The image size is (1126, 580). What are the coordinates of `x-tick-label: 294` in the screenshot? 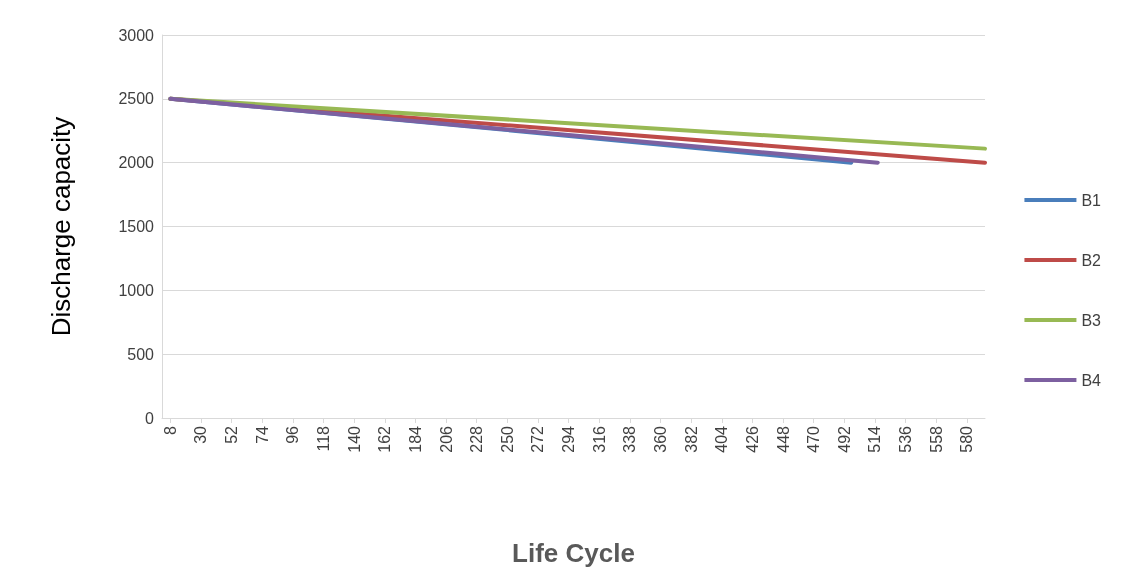 It's located at (569, 439).